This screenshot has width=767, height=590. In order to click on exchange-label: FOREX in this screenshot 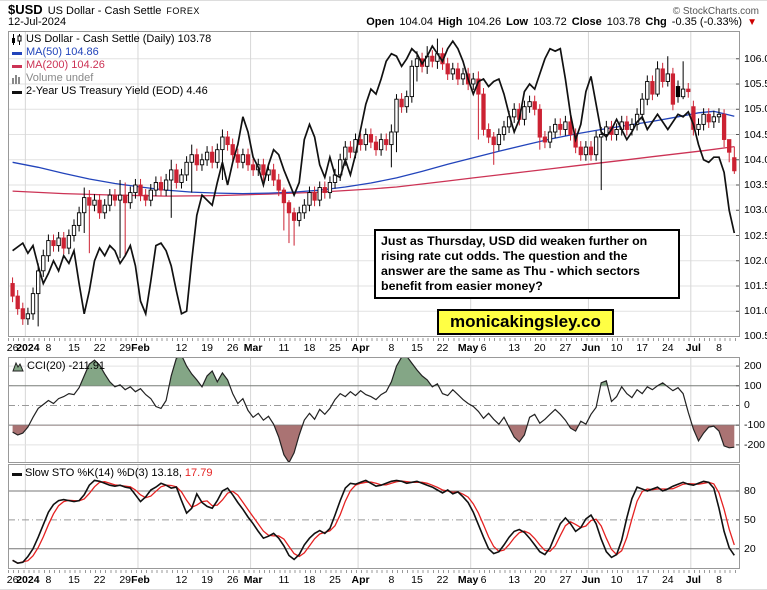, I will do `click(183, 11)`.